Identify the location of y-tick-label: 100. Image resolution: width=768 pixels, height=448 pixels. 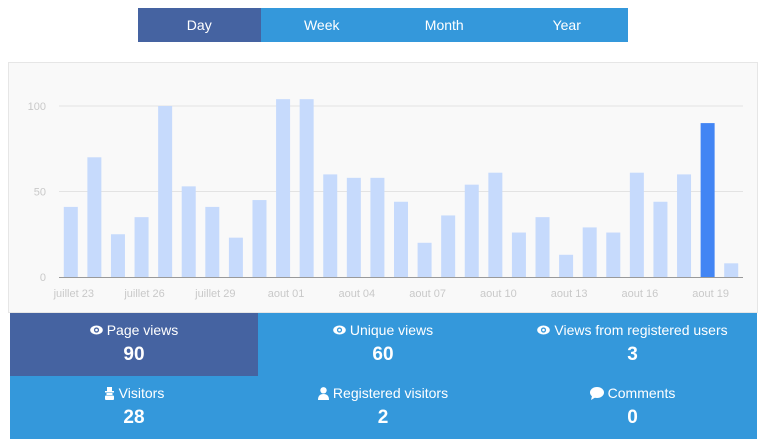
(37, 107).